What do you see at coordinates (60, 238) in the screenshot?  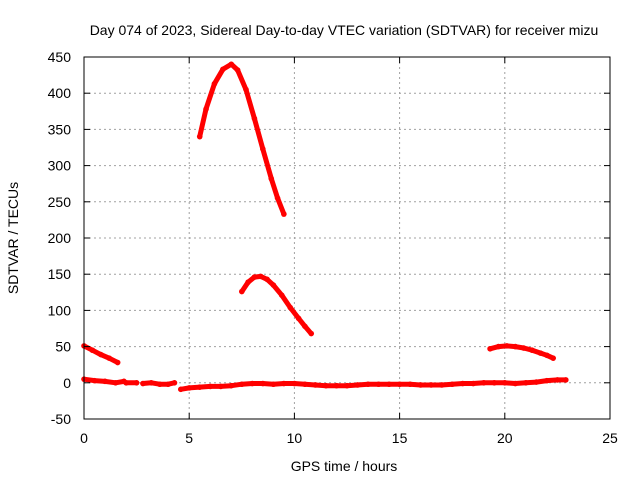 I see `y-tick-label: 200` at bounding box center [60, 238].